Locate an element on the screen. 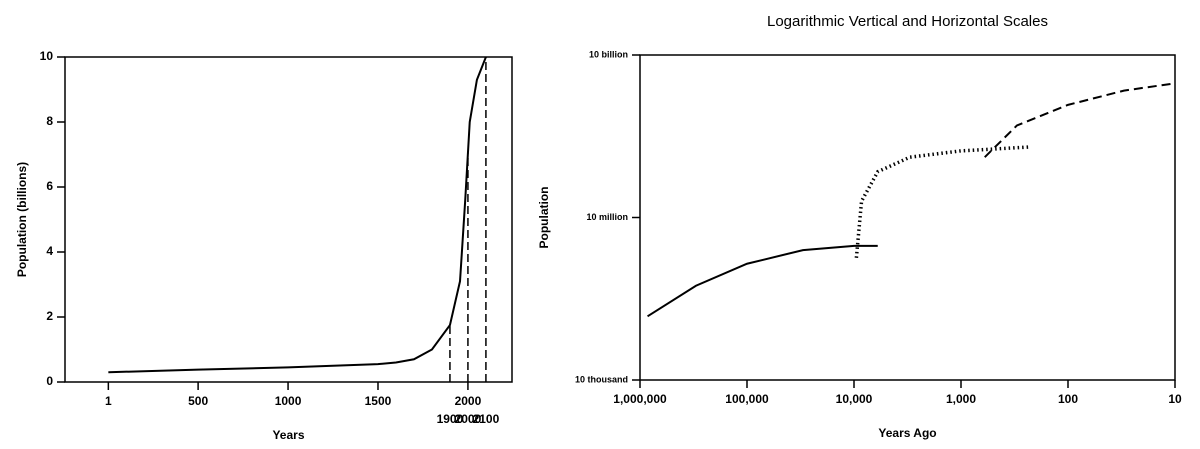 The width and height of the screenshot is (1200, 449). x-tick-label: 1,000,000 is located at coordinates (640, 399).